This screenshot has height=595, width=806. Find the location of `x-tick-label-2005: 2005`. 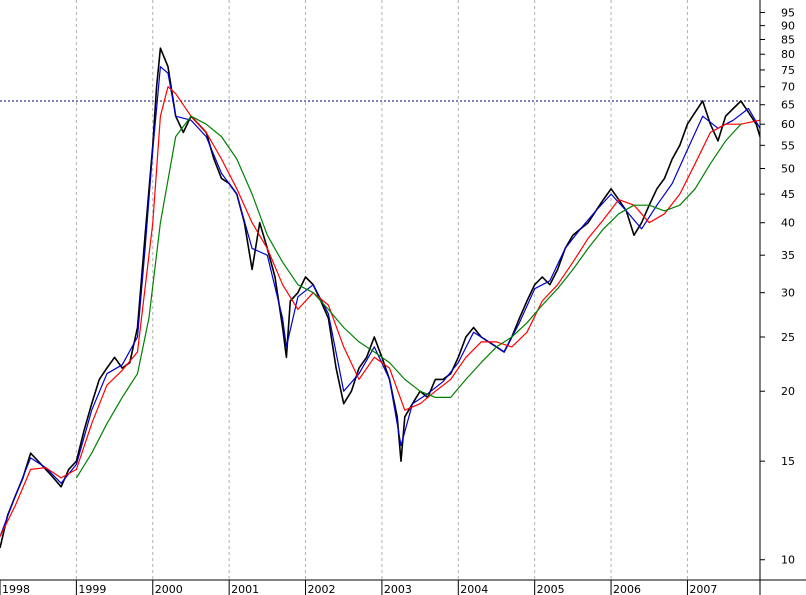

x-tick-label-2005: 2005 is located at coordinates (551, 589).